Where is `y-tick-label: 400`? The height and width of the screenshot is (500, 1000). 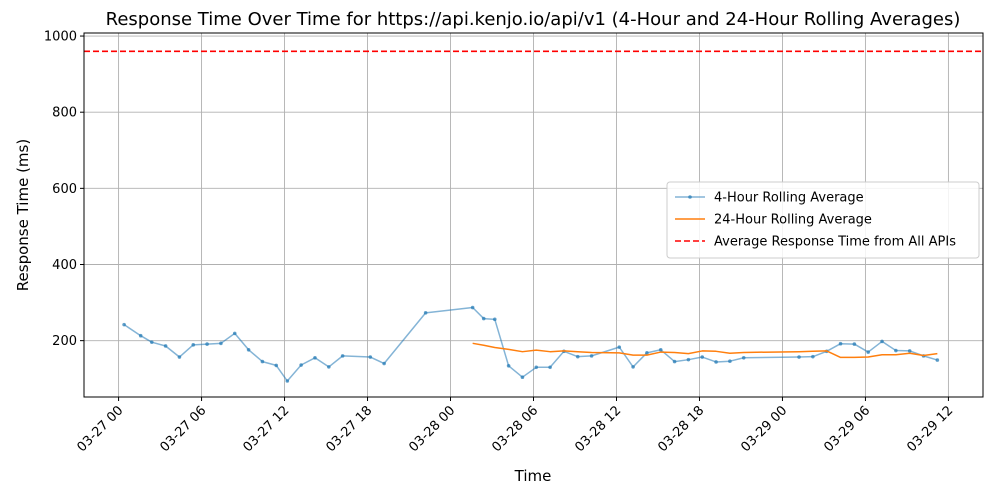 y-tick-label: 400 is located at coordinates (64, 265).